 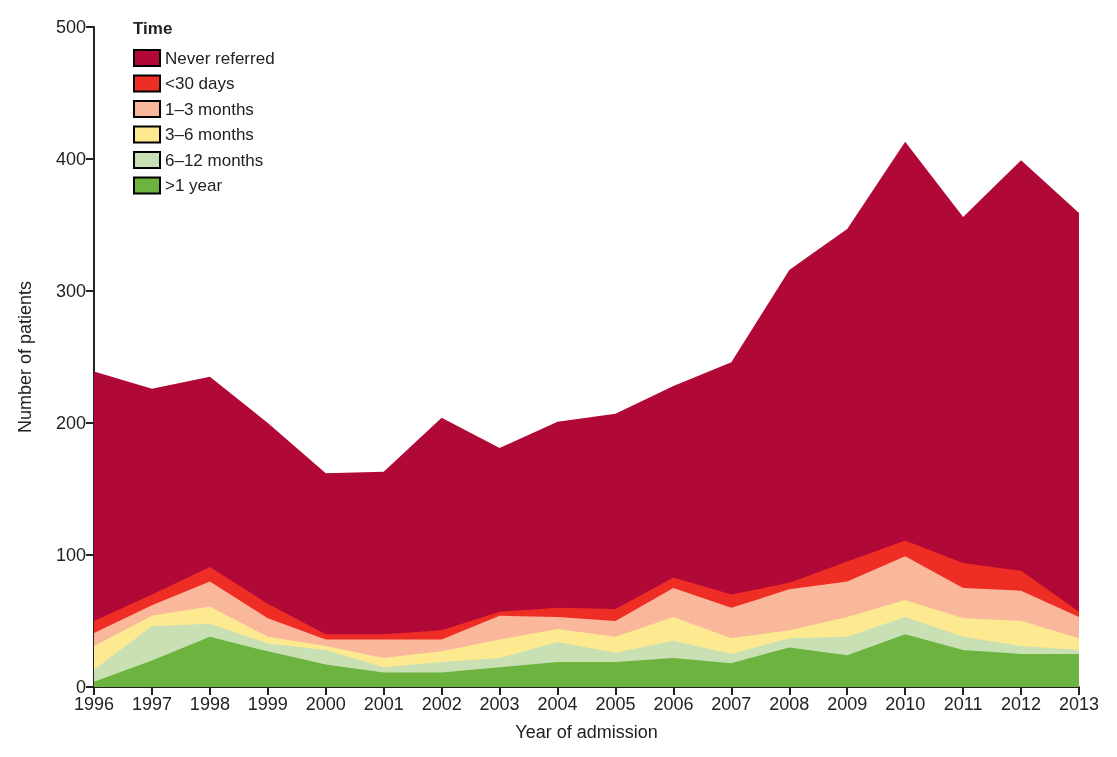 I want to click on x-tick-label: 2008, so click(x=789, y=704).